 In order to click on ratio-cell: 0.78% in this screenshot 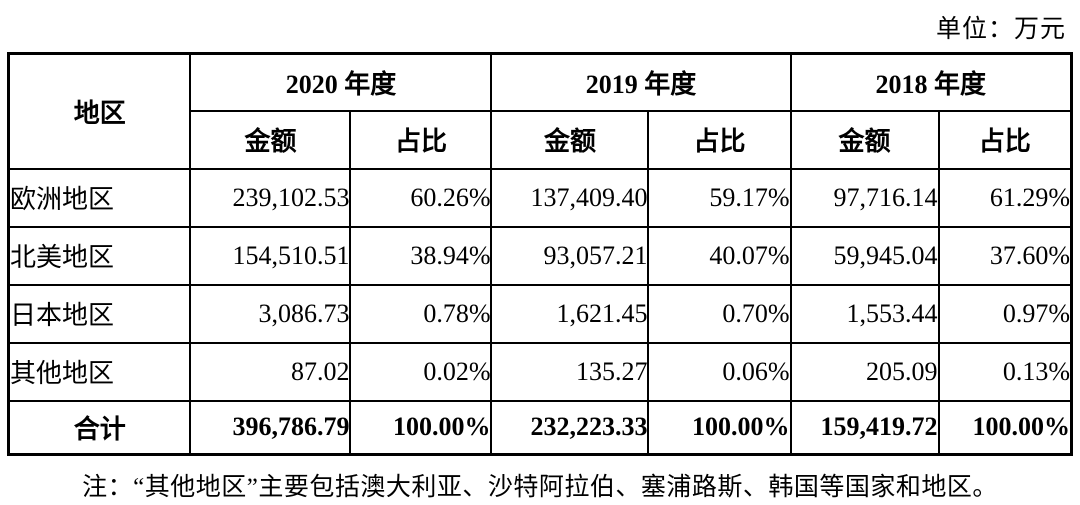, I will do `click(421, 313)`.